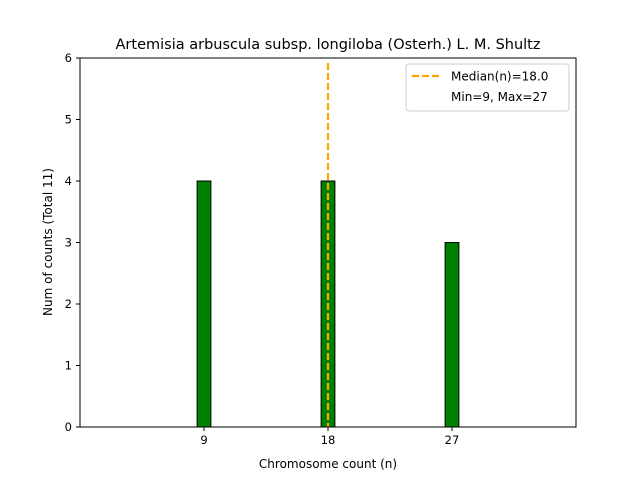 The width and height of the screenshot is (640, 484). I want to click on y-tick-label: 3, so click(68, 243).